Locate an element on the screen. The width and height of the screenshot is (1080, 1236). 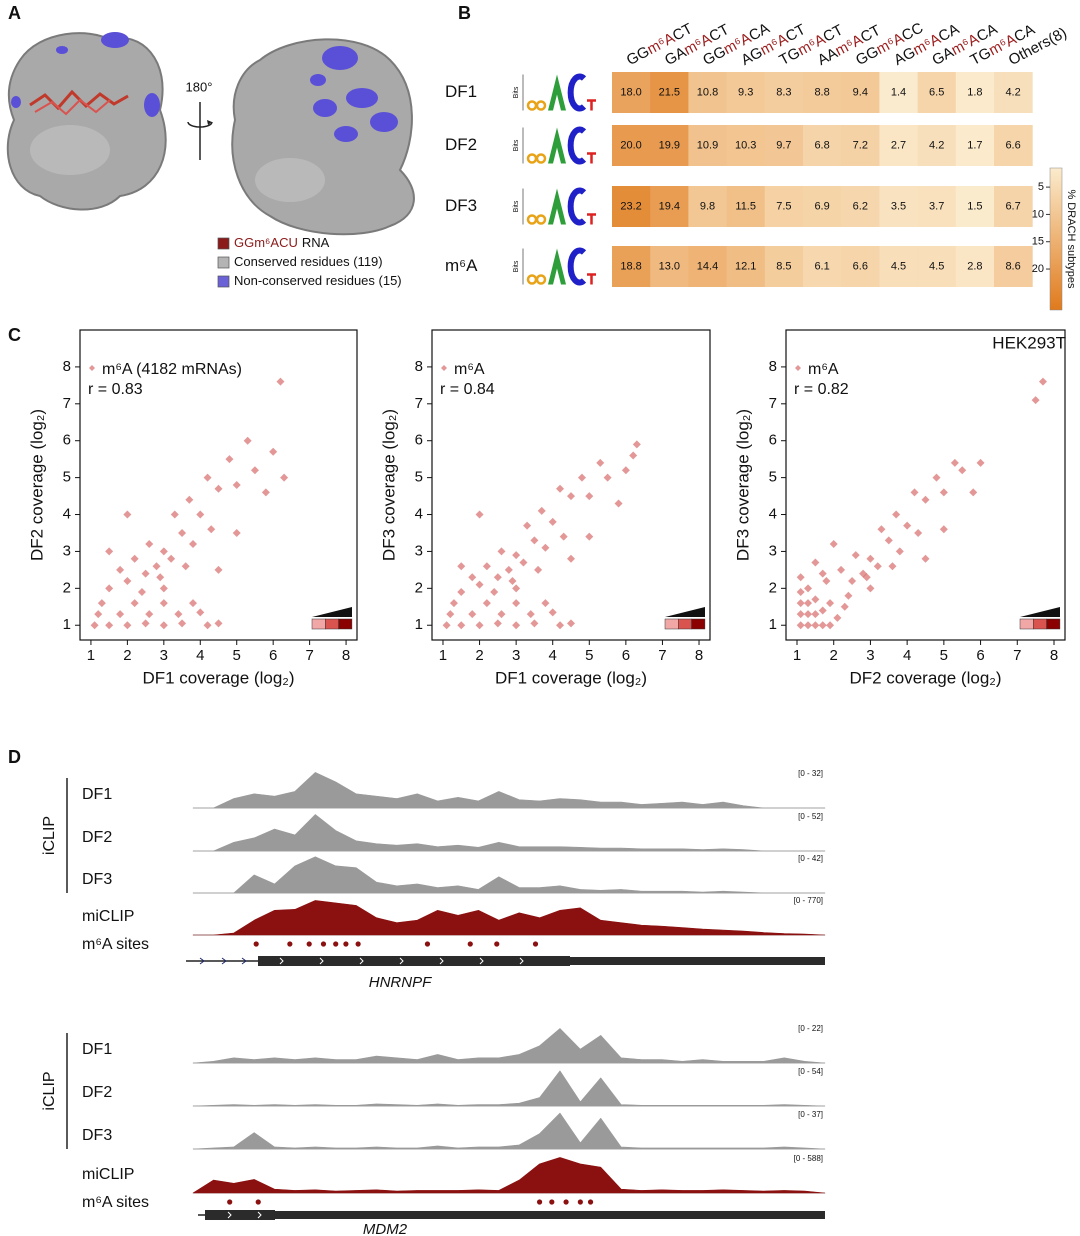
colorbar-tick-label: 5 is located at coordinates (1041, 187).